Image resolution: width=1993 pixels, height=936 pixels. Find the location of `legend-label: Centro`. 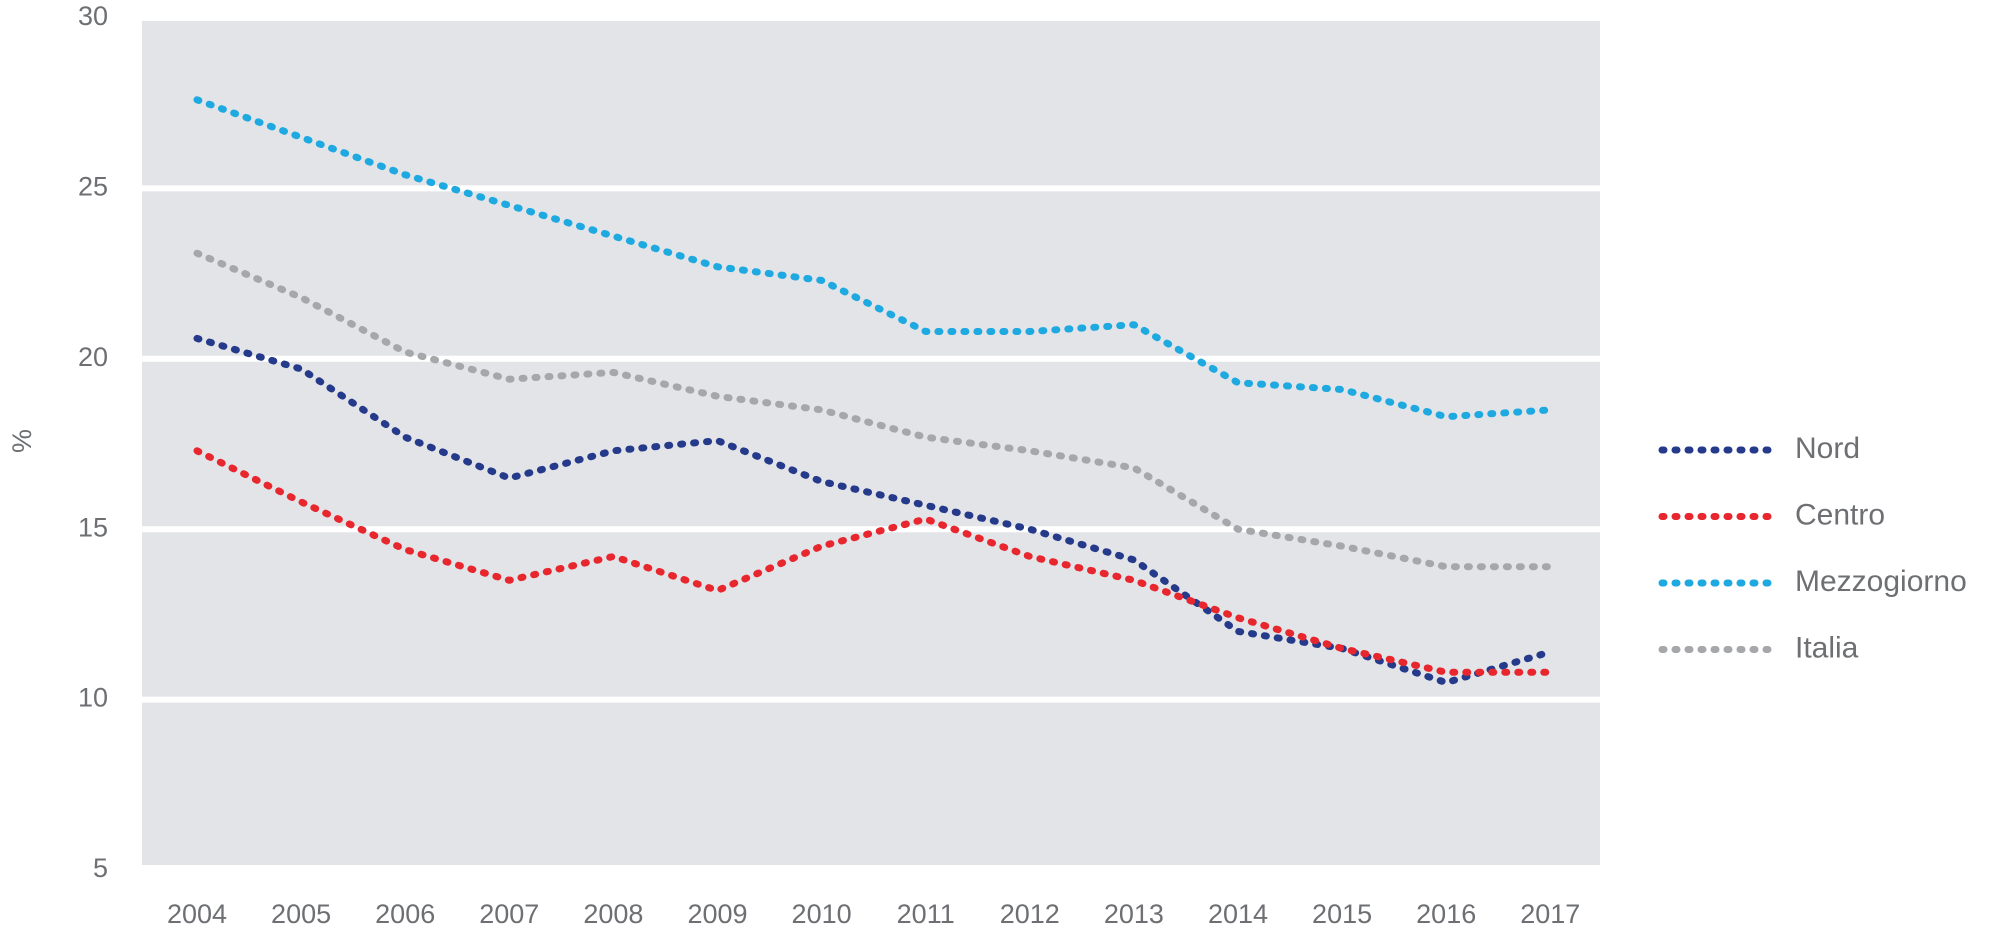

legend-label: Centro is located at coordinates (1840, 514).